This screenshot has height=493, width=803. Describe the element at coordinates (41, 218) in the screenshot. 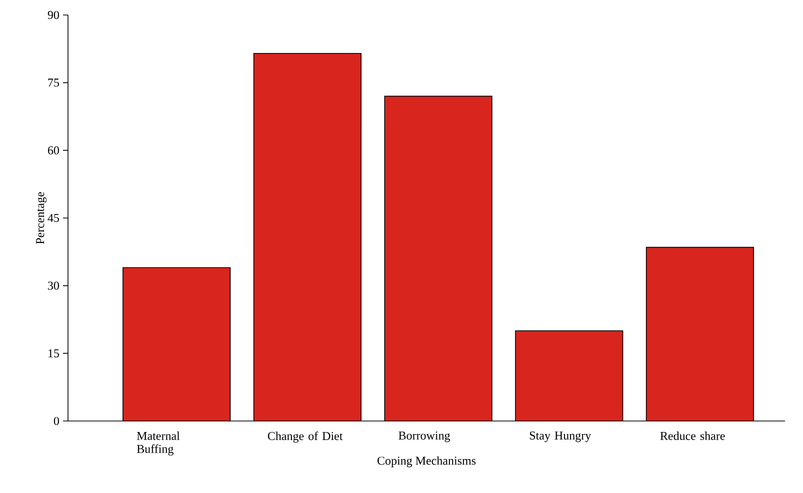

I see `y-axis-title: Percentage` at that location.